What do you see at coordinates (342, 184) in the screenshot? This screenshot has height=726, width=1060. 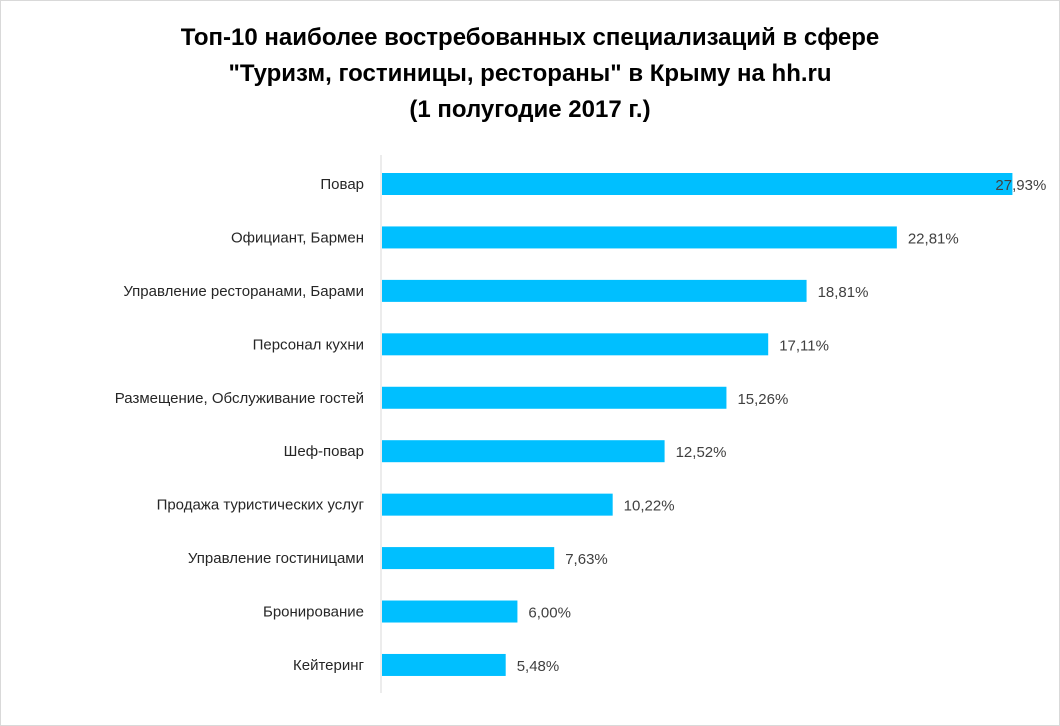 I see `category-label: Повар` at bounding box center [342, 184].